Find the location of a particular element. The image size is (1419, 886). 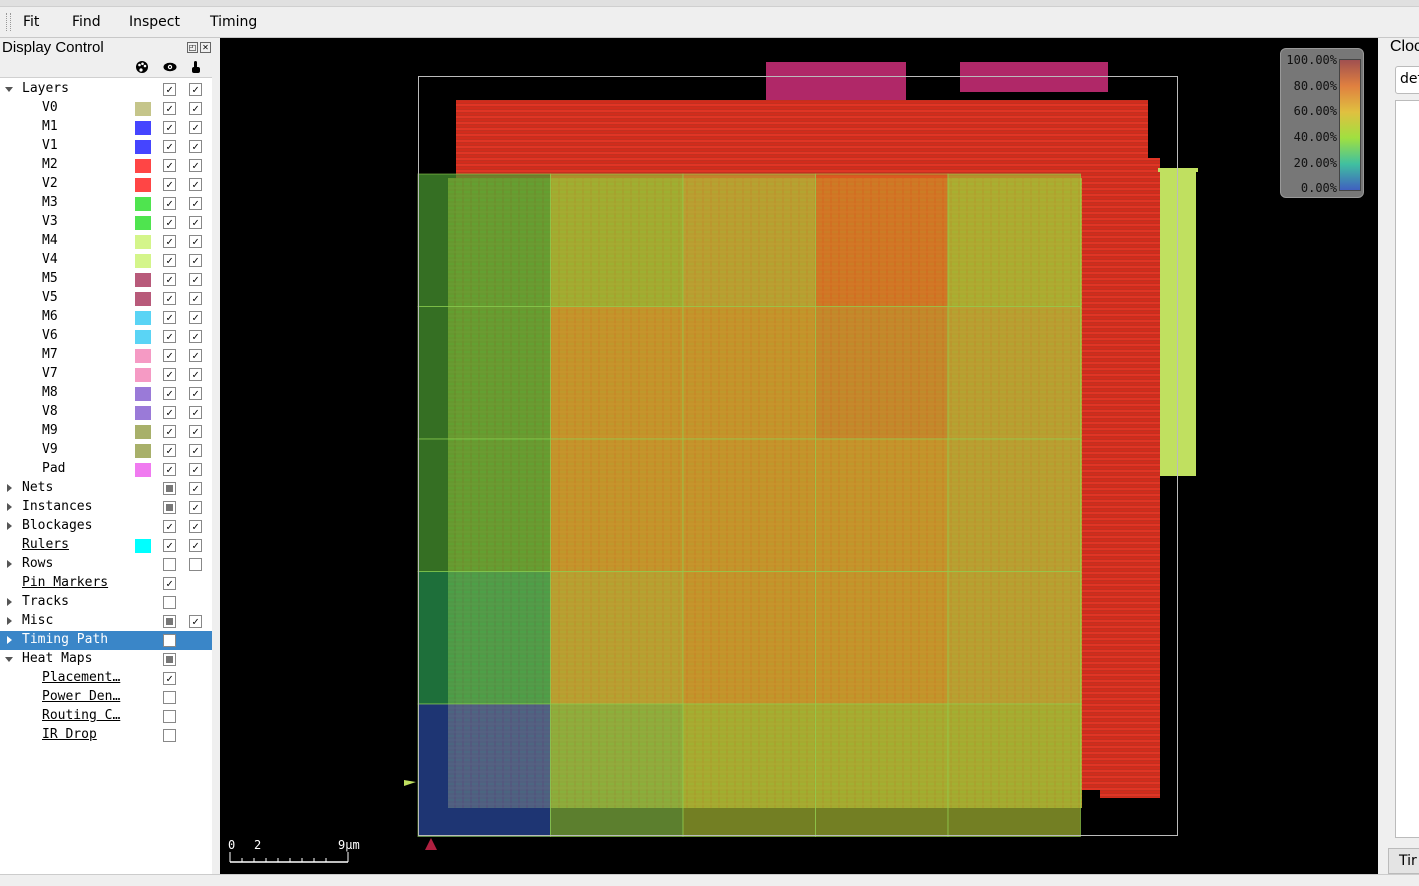

toolbar-grip-icon is located at coordinates (8, 22).